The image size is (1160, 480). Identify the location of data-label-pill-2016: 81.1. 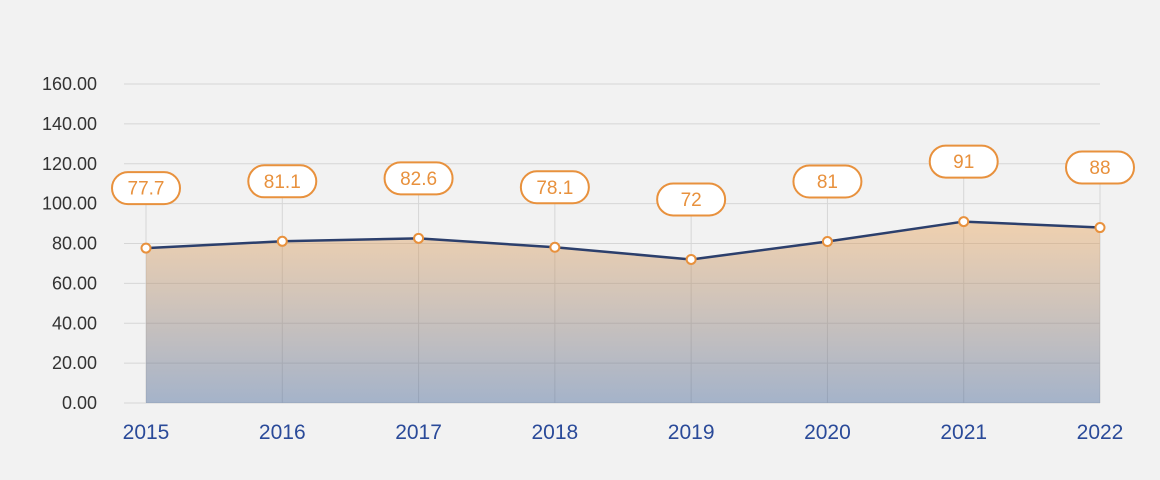
(282, 181).